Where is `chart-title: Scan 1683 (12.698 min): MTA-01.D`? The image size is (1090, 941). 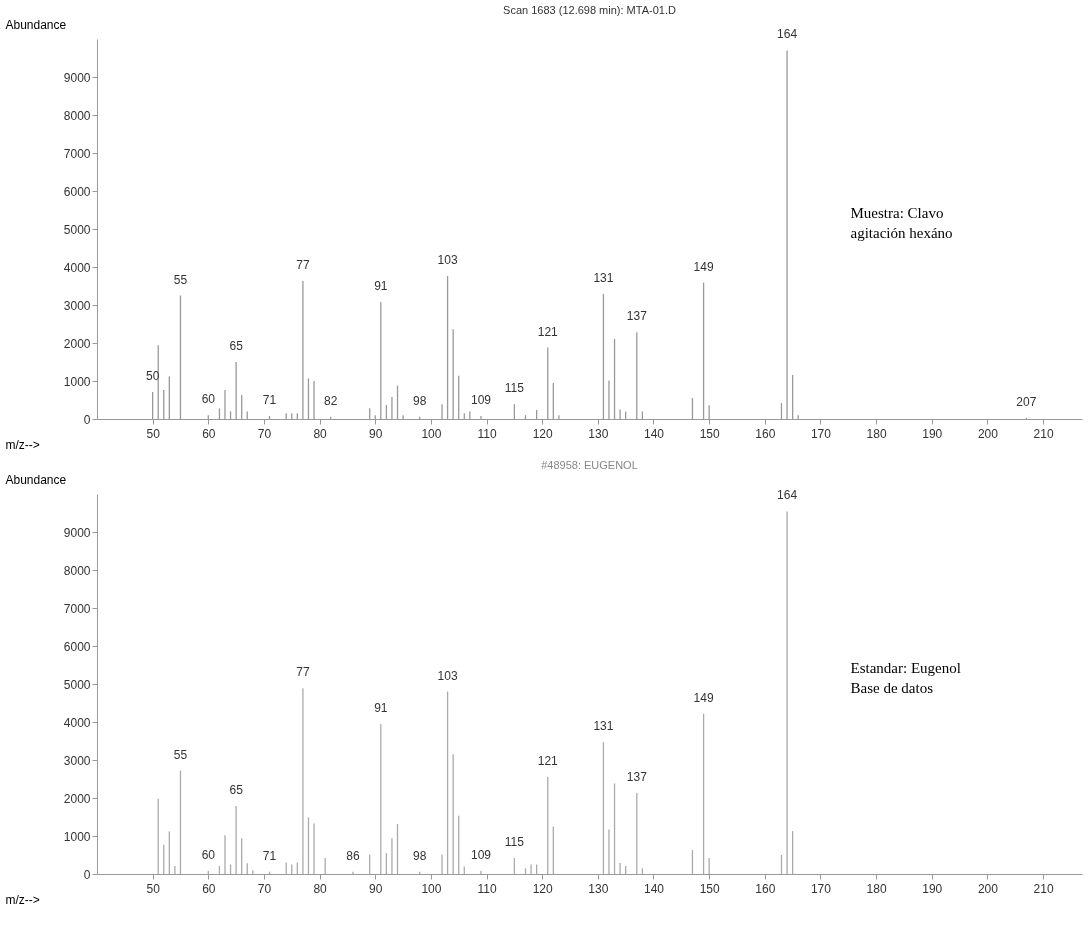 chart-title: Scan 1683 (12.698 min): MTA-01.D is located at coordinates (589, 10).